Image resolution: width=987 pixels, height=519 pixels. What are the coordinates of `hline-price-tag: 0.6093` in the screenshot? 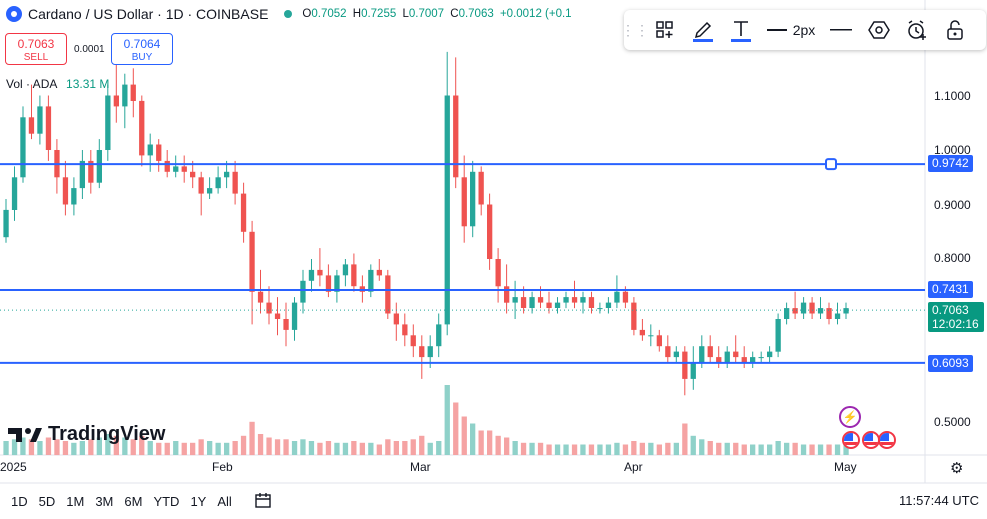 It's located at (950, 363).